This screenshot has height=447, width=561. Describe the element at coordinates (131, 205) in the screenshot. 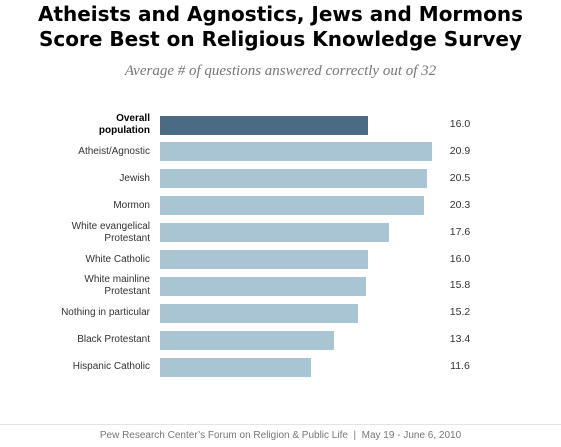

I see `category-label: Mormon` at that location.